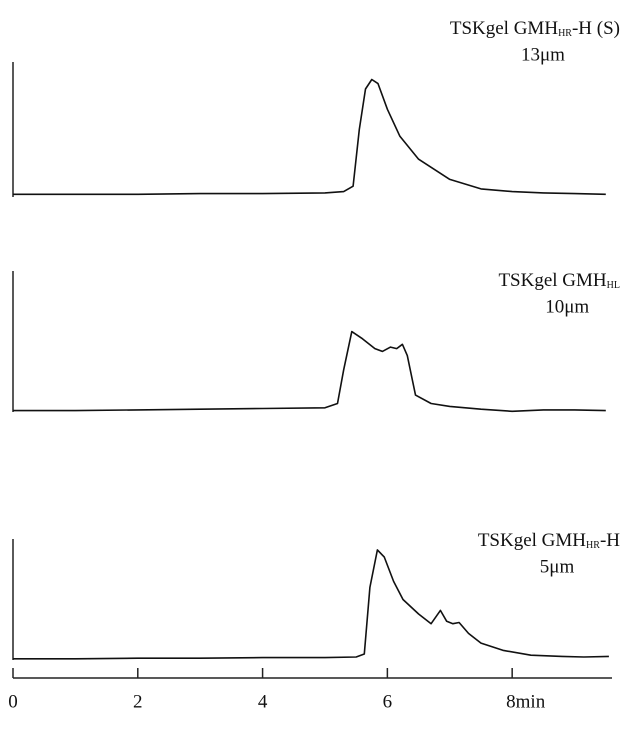 The height and width of the screenshot is (740, 624). What do you see at coordinates (13, 701) in the screenshot?
I see `x-tick-label: 0` at bounding box center [13, 701].